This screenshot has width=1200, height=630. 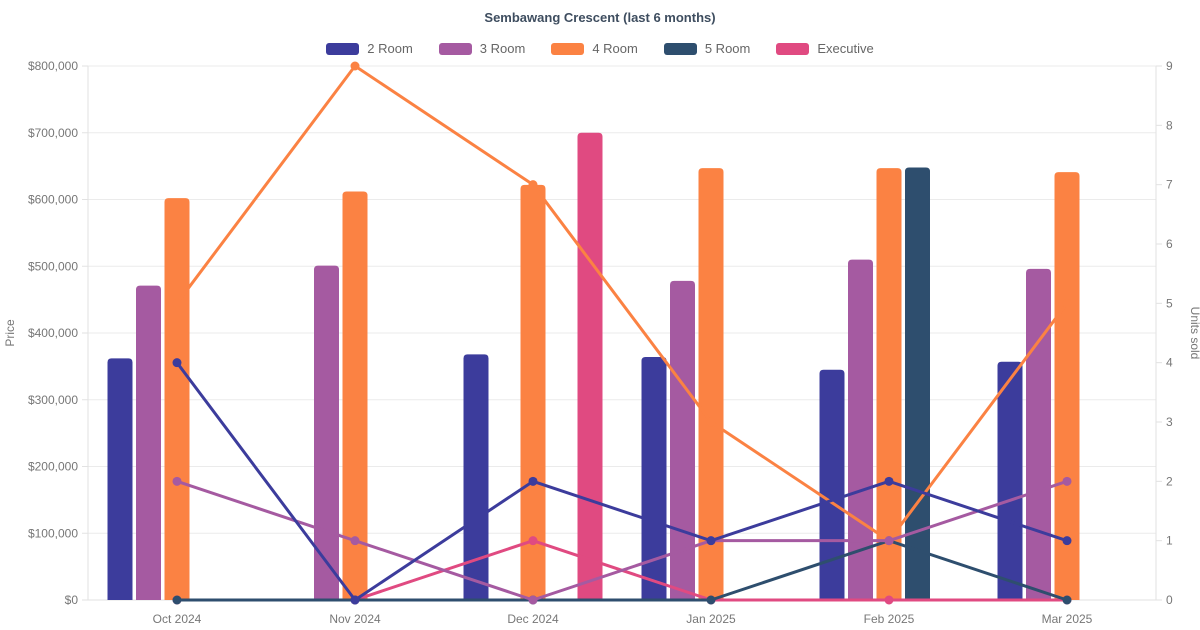 What do you see at coordinates (177, 363) in the screenshot?
I see `point-2-room-oct-2024` at bounding box center [177, 363].